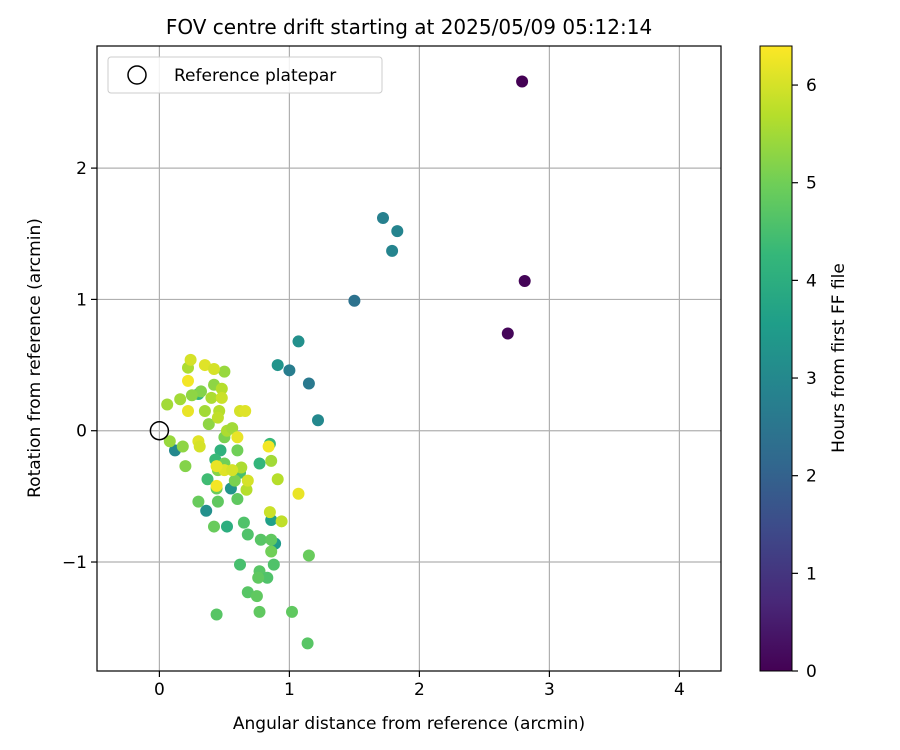 The height and width of the screenshot is (750, 900). Describe the element at coordinates (811, 477) in the screenshot. I see `colorbar-tick-label: 2` at that location.